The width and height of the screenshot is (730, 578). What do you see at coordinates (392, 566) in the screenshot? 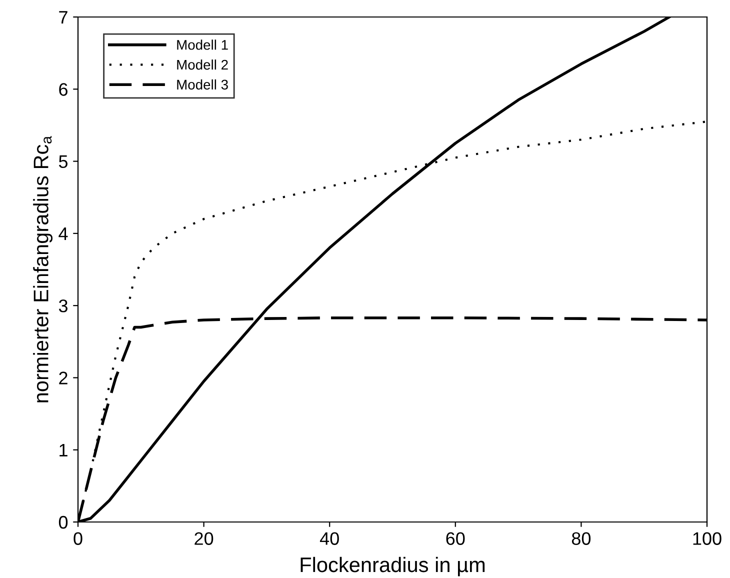
I see `x-axis-title: Flockenradius in µm` at bounding box center [392, 566].